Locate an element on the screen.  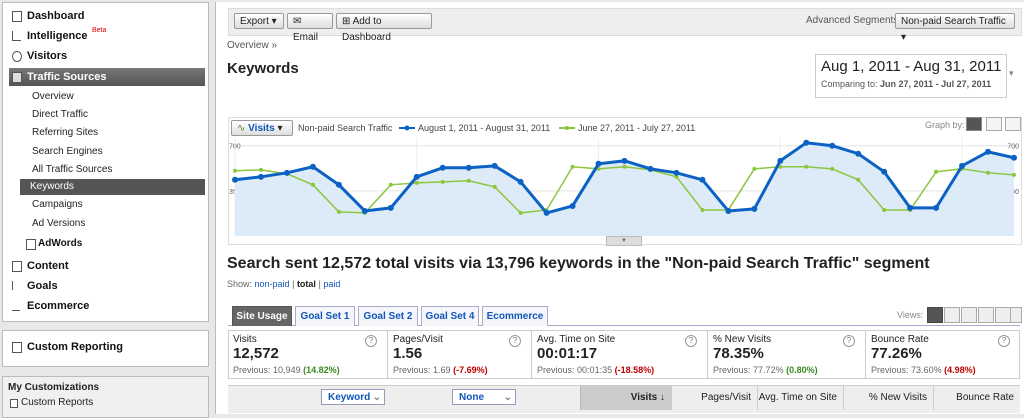
metric-previous: Previous: 77.72% (0.80%) is located at coordinates (765, 370).